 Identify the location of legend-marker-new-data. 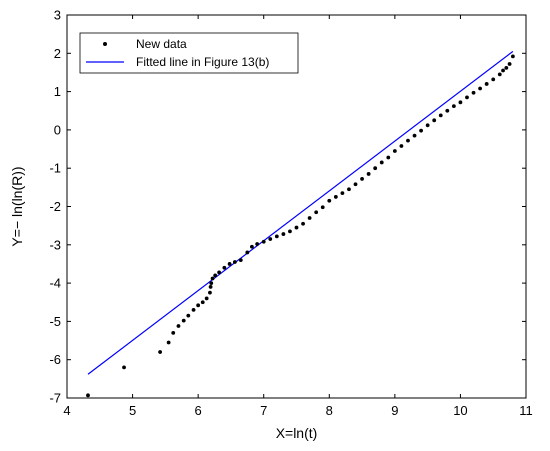
(105, 44).